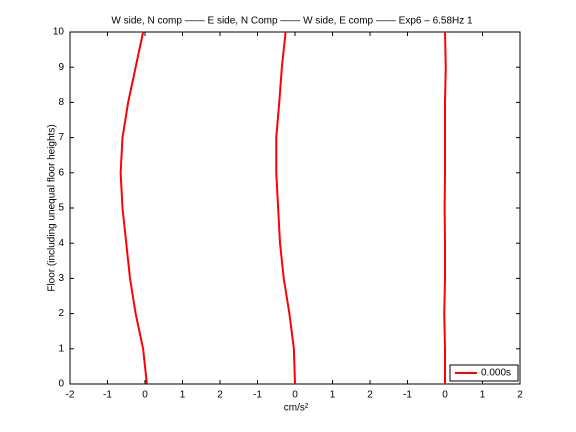 This screenshot has width=576, height=432. What do you see at coordinates (61, 137) in the screenshot?
I see `y-tick-label: 7` at bounding box center [61, 137].